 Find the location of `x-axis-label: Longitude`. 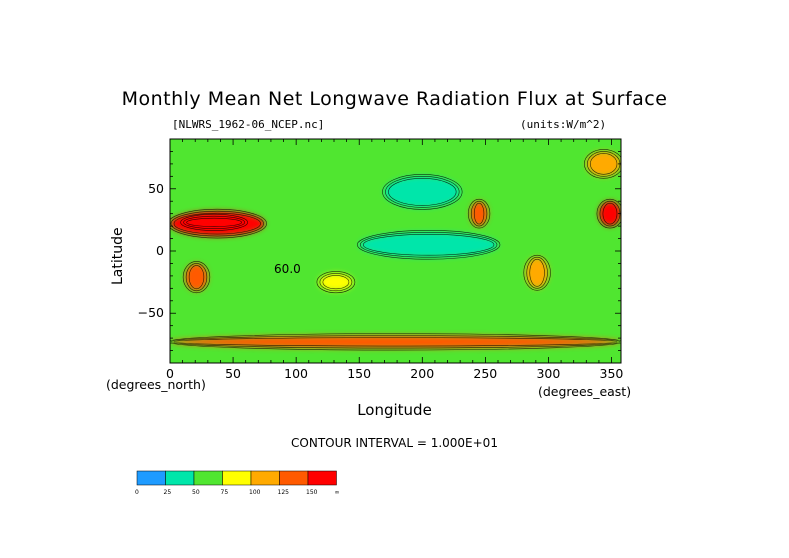

x-axis-label: Longitude is located at coordinates (394, 410).